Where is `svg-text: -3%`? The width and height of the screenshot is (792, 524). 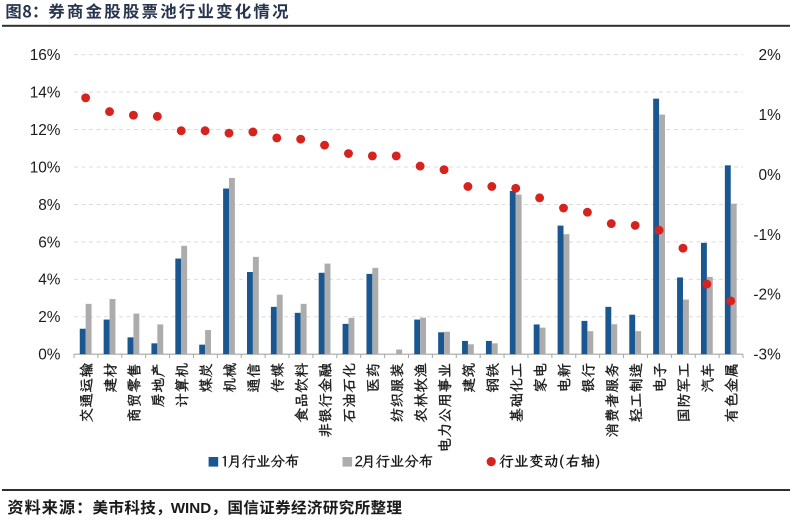 svg-text: -3% is located at coordinates (767, 355).